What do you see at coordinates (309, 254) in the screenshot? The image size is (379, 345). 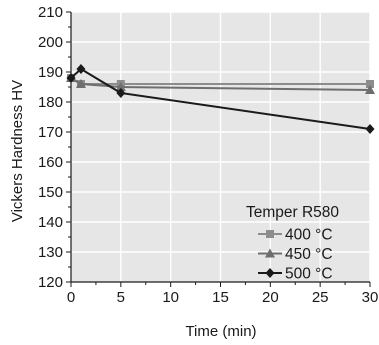 I see `legend-label: 450 °C` at bounding box center [309, 254].